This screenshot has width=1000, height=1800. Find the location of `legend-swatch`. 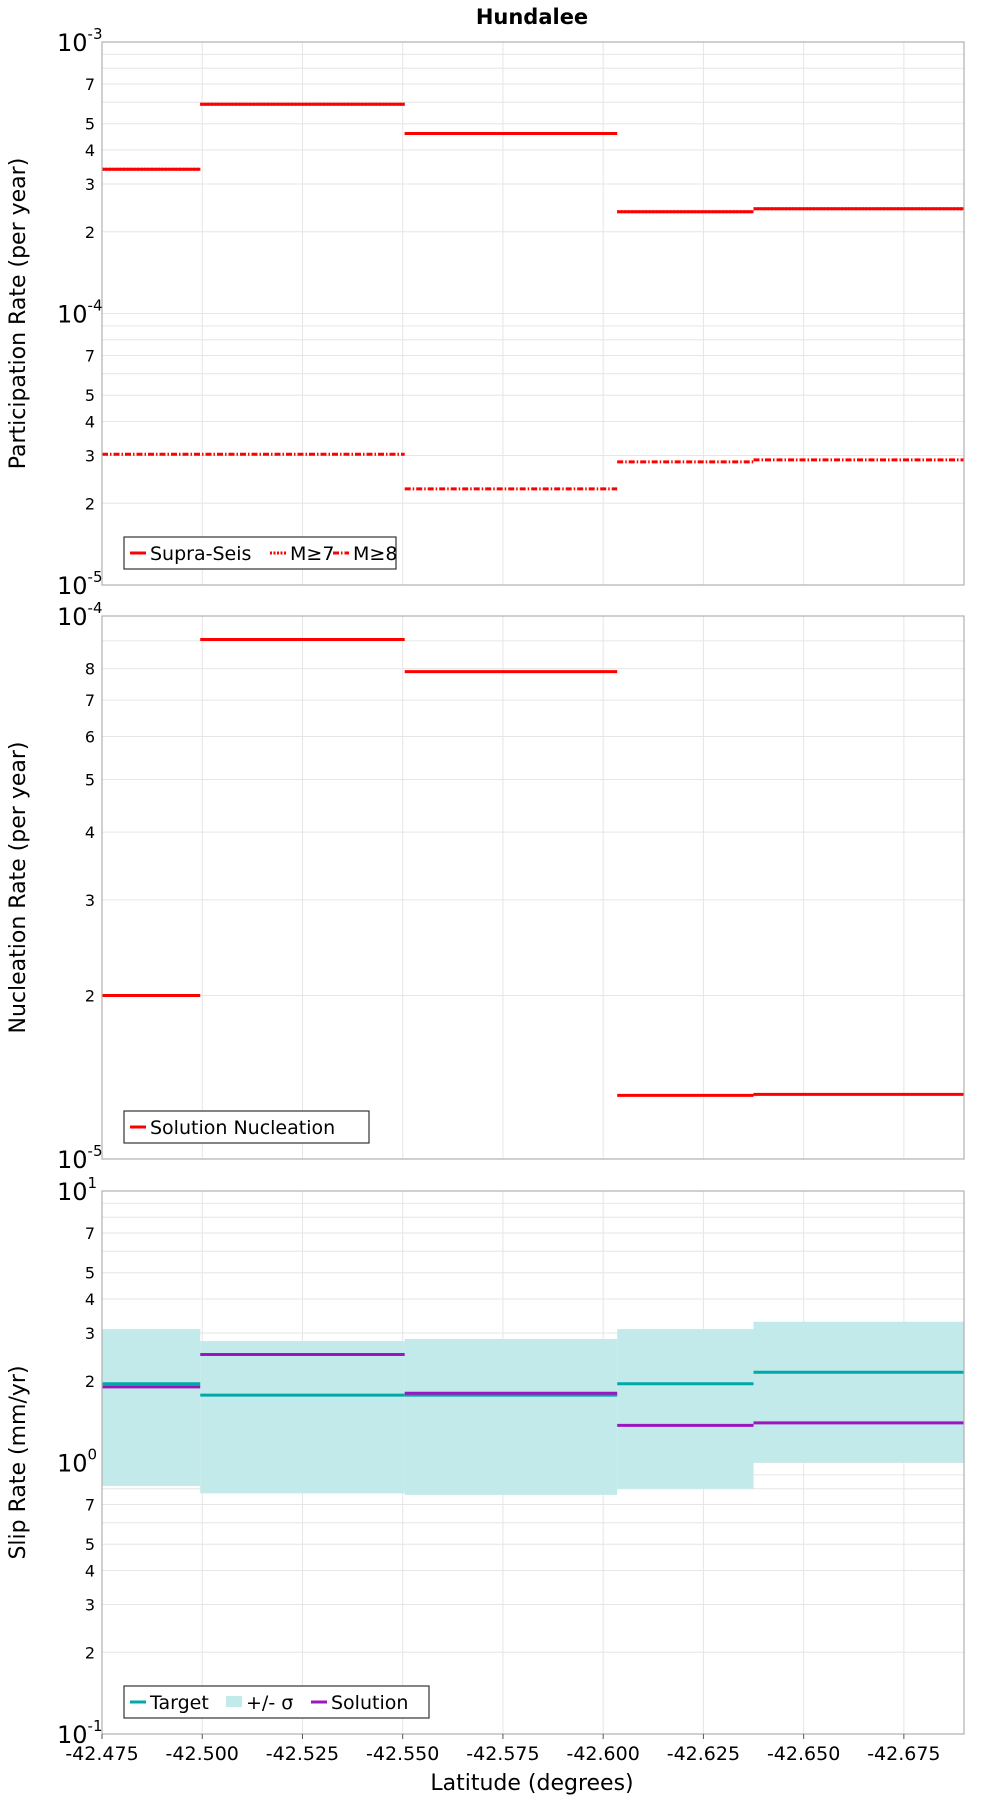

legend-swatch is located at coordinates (234, 1701).